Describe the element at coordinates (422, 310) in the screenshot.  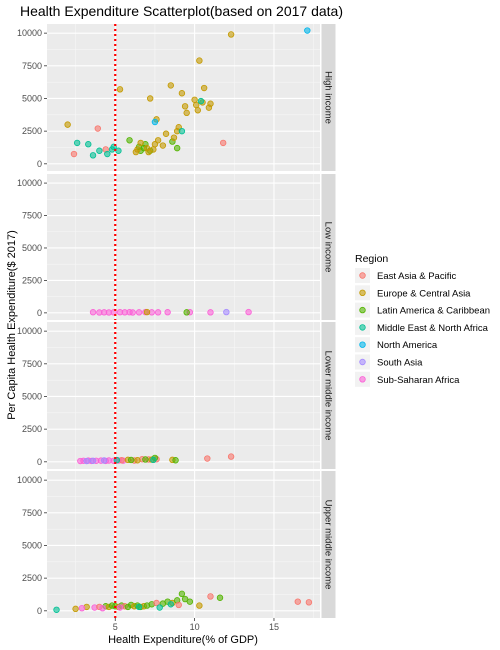
I see `legend-item: Latin America & Caribbean` at that location.